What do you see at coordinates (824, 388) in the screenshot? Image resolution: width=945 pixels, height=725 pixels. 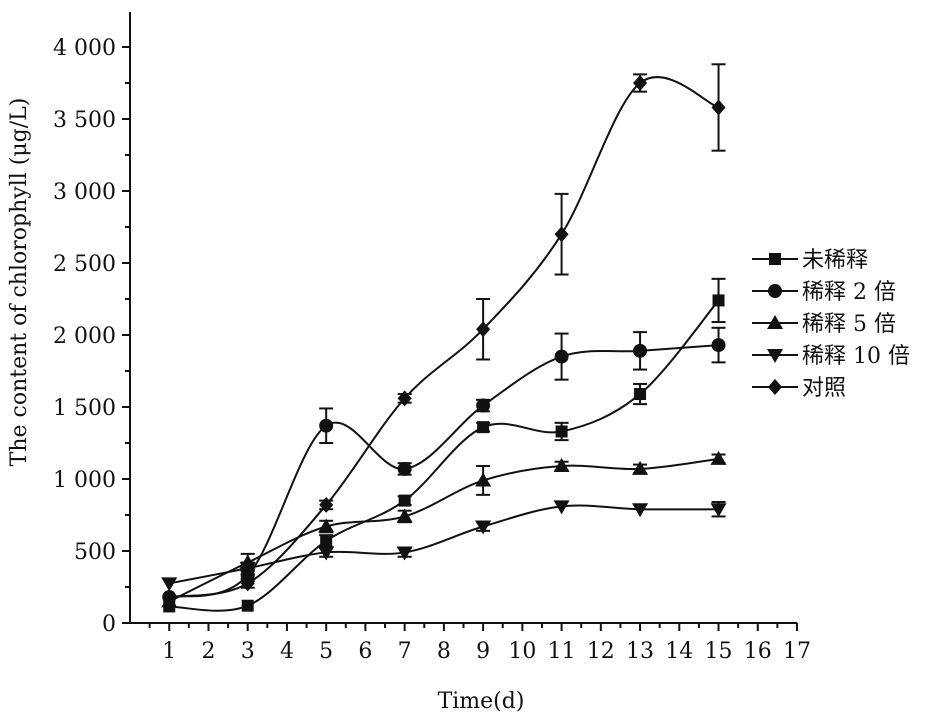 I see `legend-label: 对照` at bounding box center [824, 388].